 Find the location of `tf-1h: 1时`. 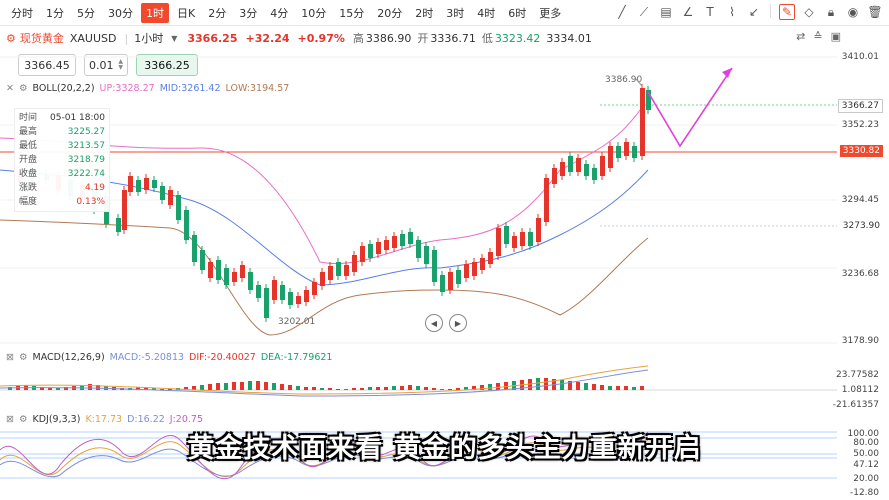

tf-1h: 1时 is located at coordinates (155, 12).